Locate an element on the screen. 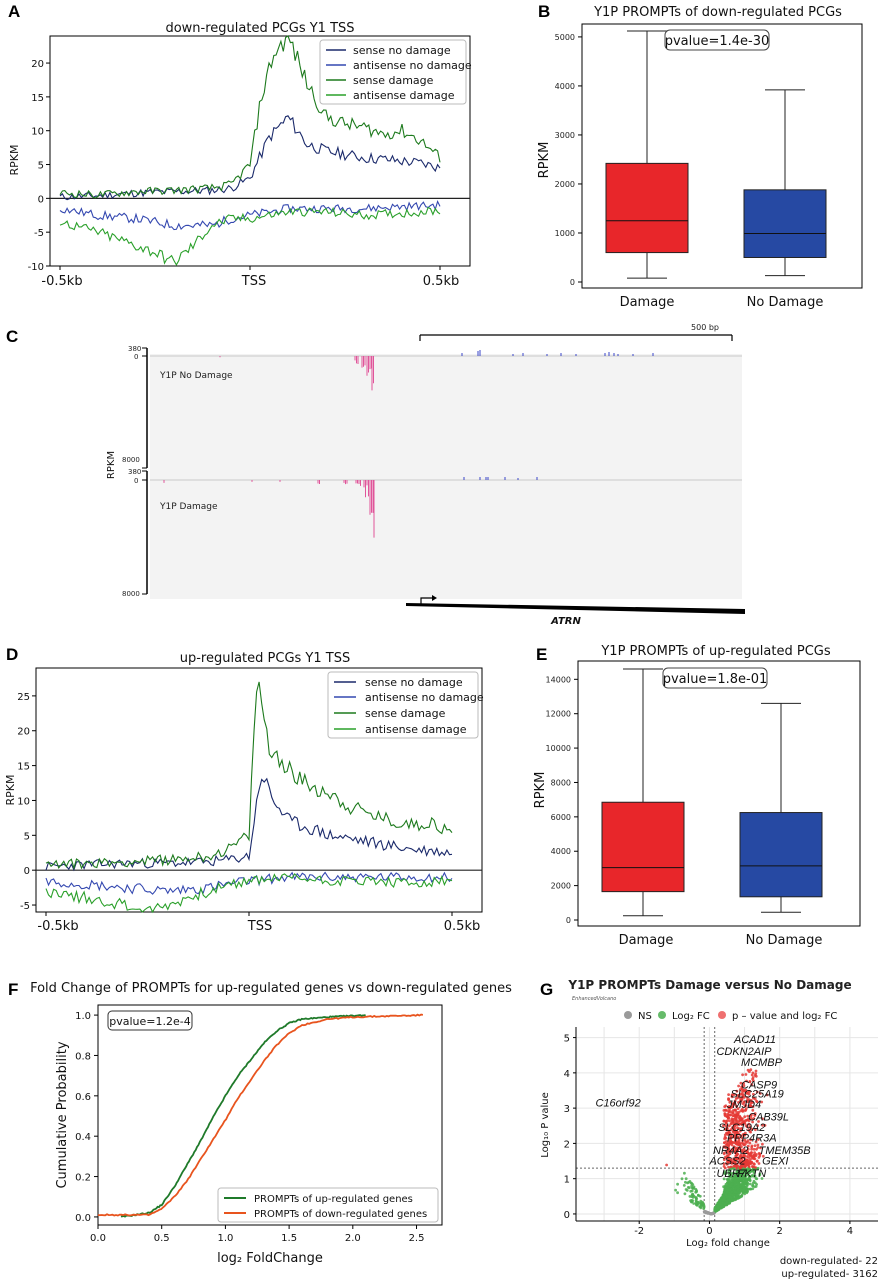 The image size is (884, 1280). panel-label-g: G is located at coordinates (546, 989).